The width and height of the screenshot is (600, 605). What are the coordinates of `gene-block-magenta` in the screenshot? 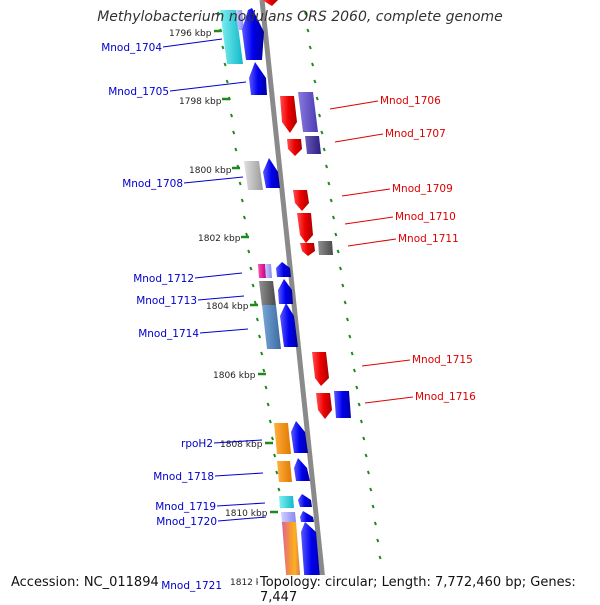 It's located at (262, 271).